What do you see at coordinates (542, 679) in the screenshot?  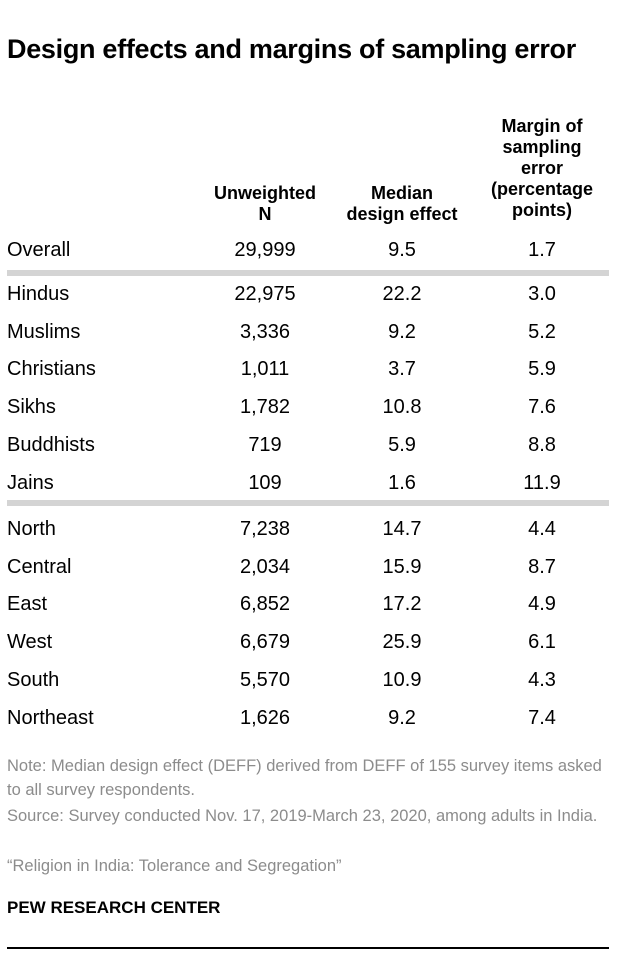 I see `cell-margin-of-error: 4.3` at bounding box center [542, 679].